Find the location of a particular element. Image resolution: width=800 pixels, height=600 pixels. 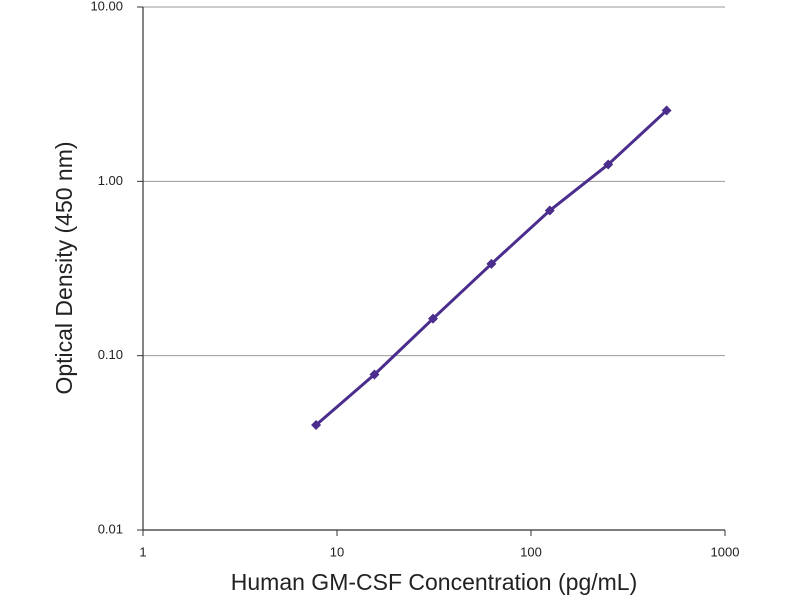

y-tick-label: 0.10 is located at coordinates (110, 354).